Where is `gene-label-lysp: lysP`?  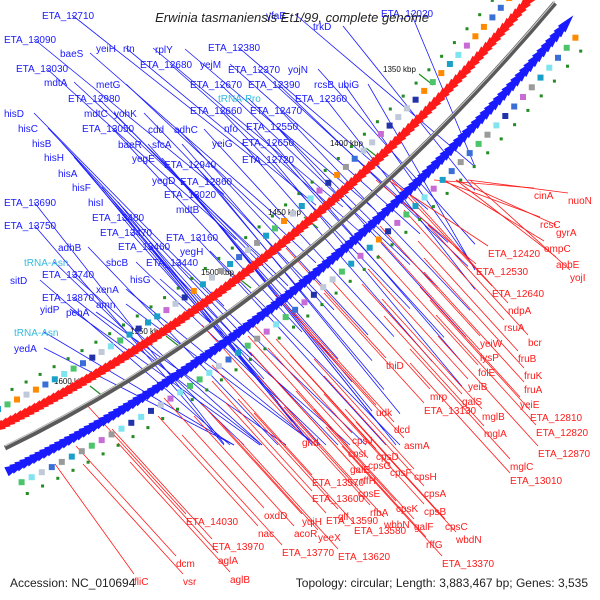 gene-label-lysp: lysP is located at coordinates (489, 358).